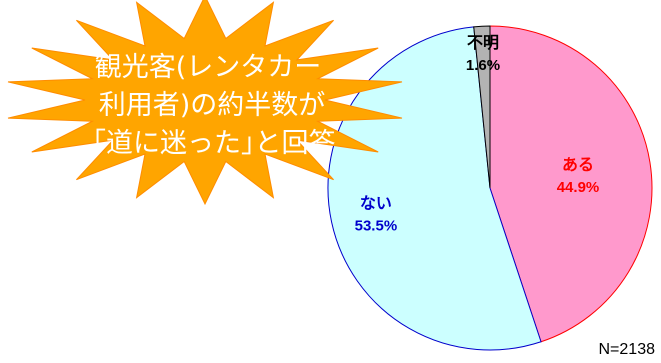 This screenshot has width=661, height=363. What do you see at coordinates (578, 164) in the screenshot?
I see `slice-label: ある` at bounding box center [578, 164].